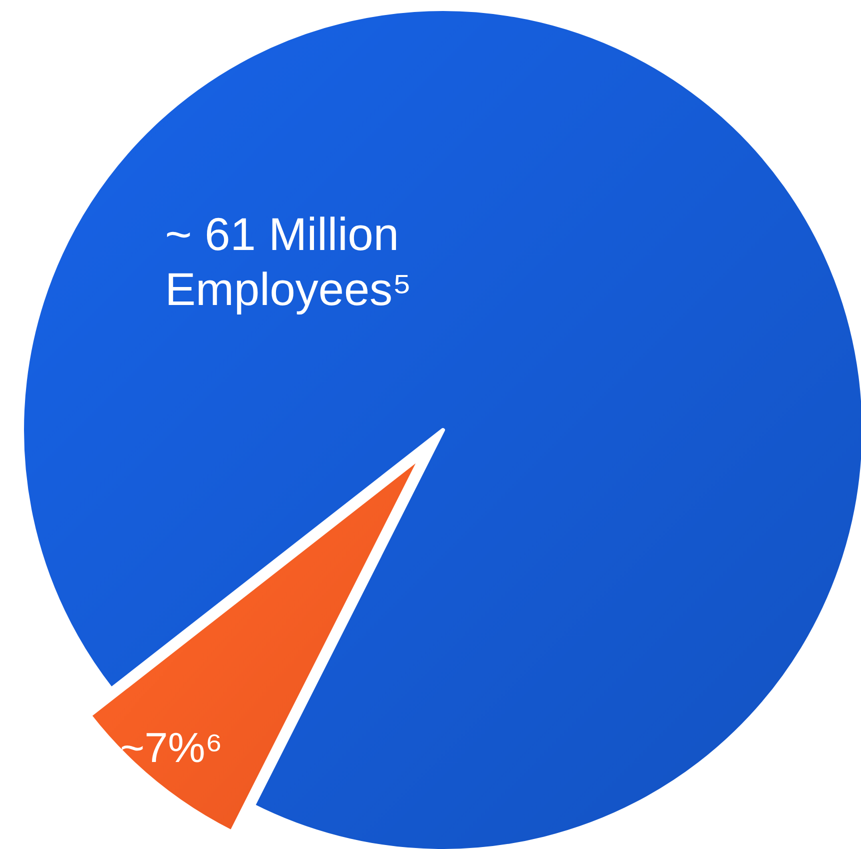  What do you see at coordinates (171, 747) in the screenshot?
I see `slice-label: ~7%⁶` at bounding box center [171, 747].